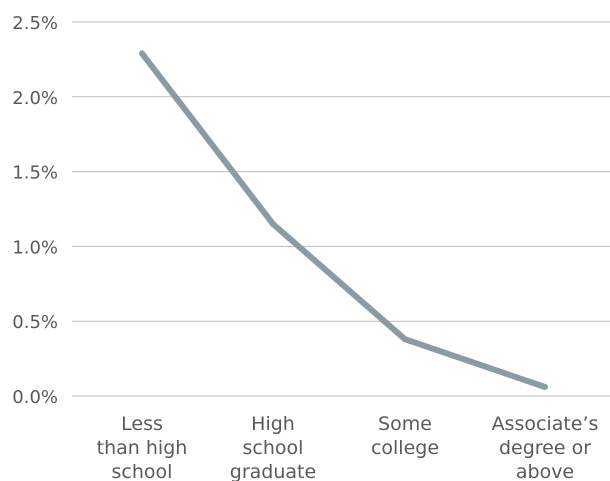 This screenshot has height=481, width=610. What do you see at coordinates (35, 173) in the screenshot?
I see `y-tick-label: 1.5%` at bounding box center [35, 173].